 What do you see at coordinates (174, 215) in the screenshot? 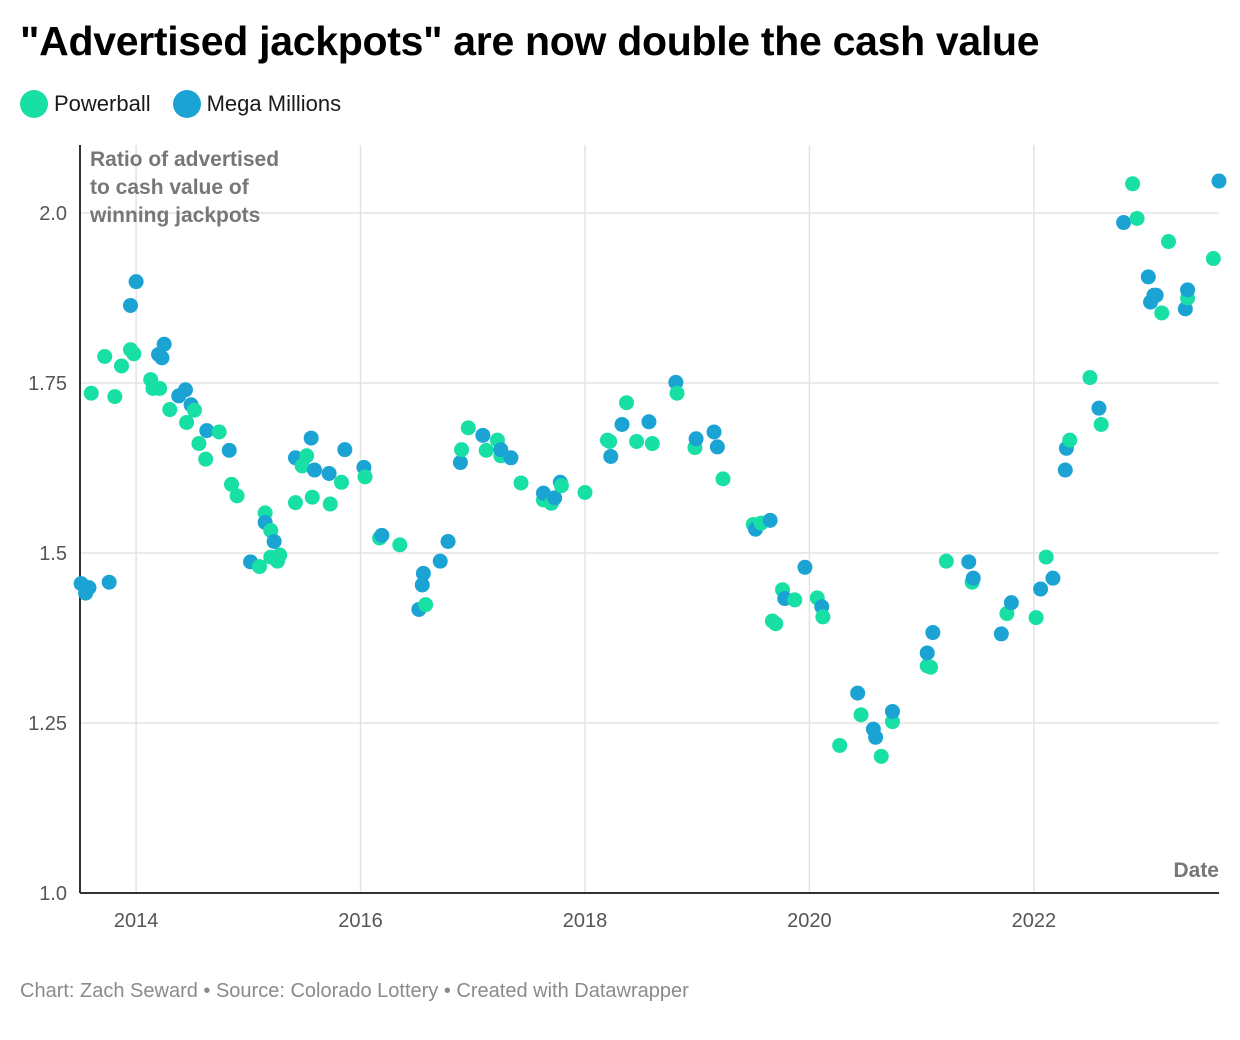
I see `y-axis-label-line: winning jackpots` at bounding box center [174, 215].